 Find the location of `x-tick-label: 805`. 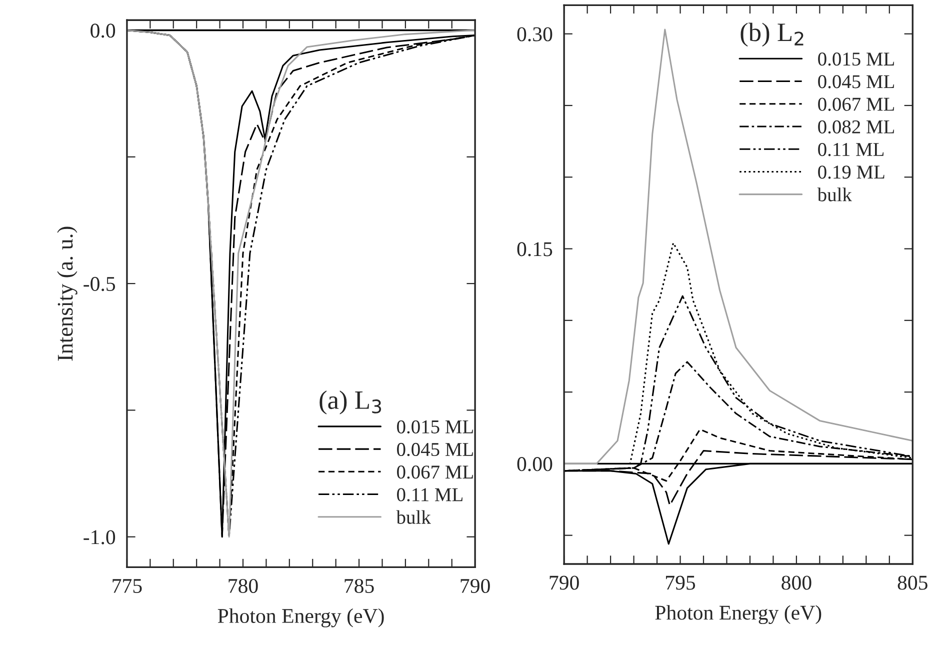

x-tick-label: 805 is located at coordinates (913, 583).